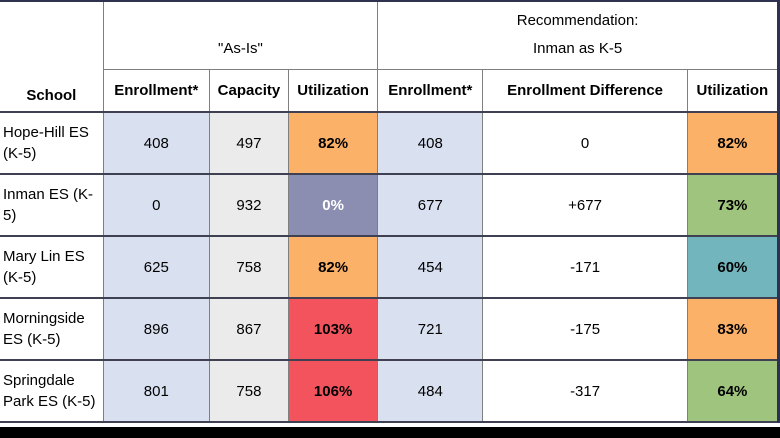 Image resolution: width=780 pixels, height=438 pixels. What do you see at coordinates (156, 204) in the screenshot?
I see `asis-enrollment-value: 0` at bounding box center [156, 204].